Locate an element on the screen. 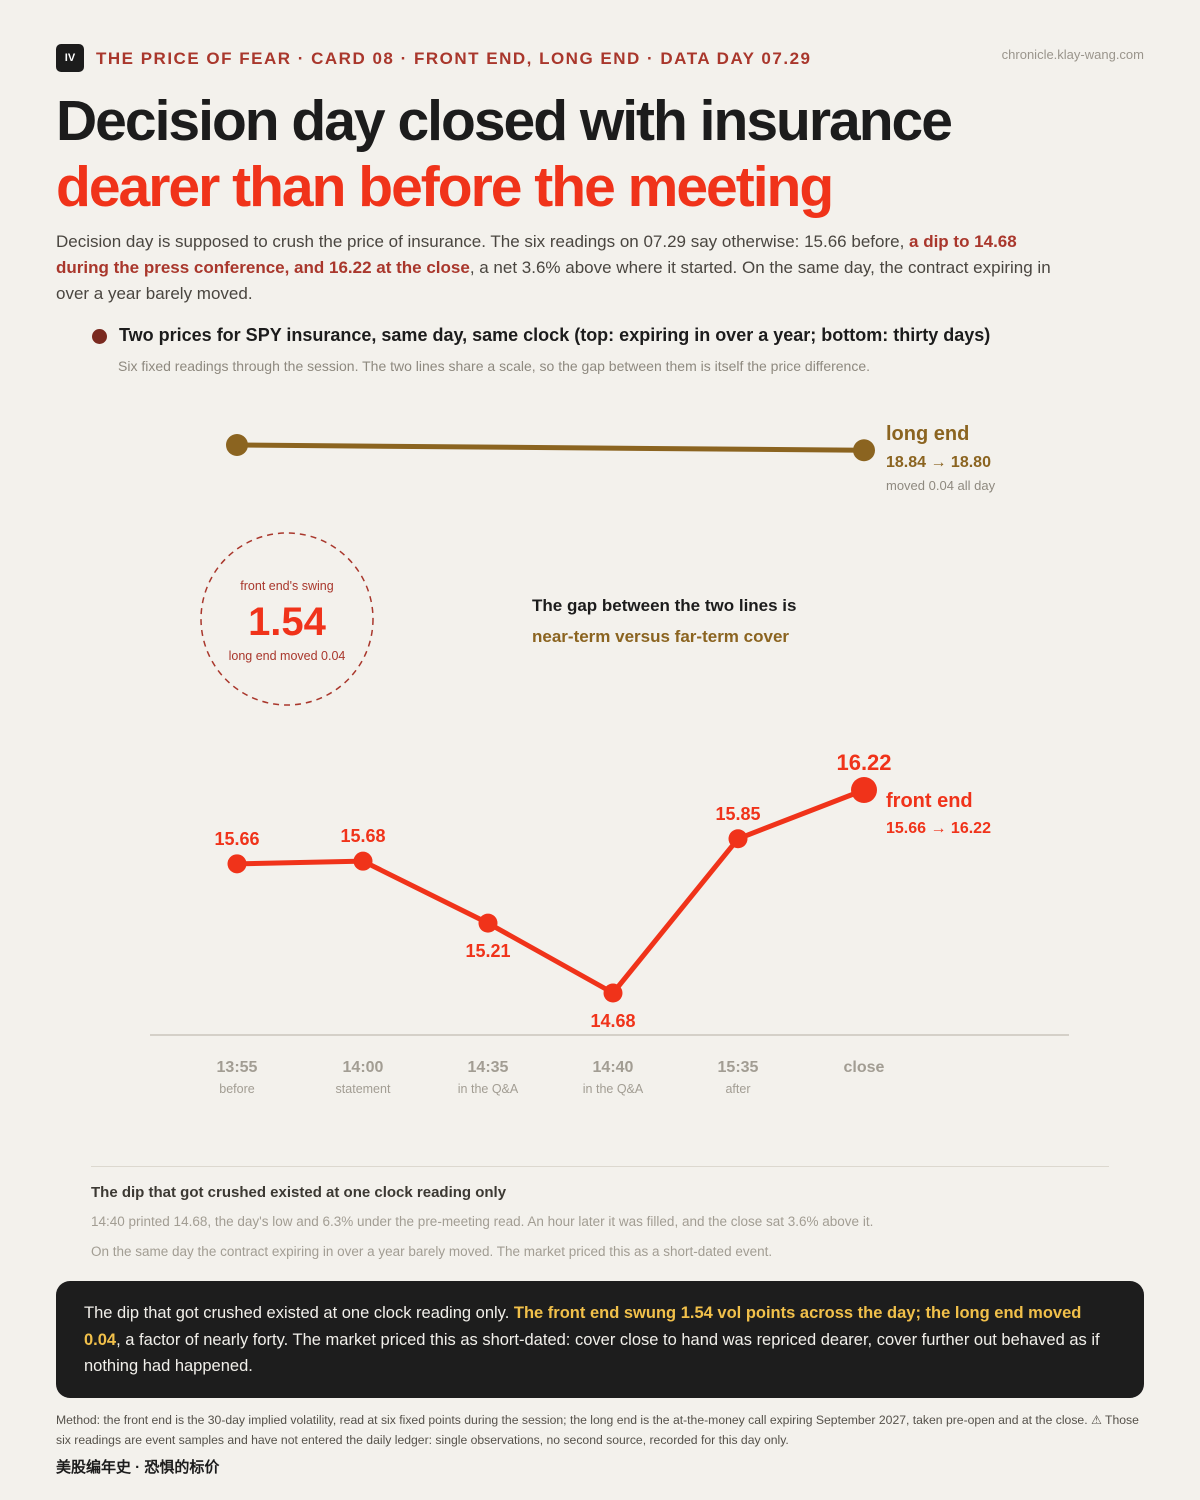 This screenshot has width=1200, height=1500. headline-line-1: Decision day closed with insurance is located at coordinates (504, 121).